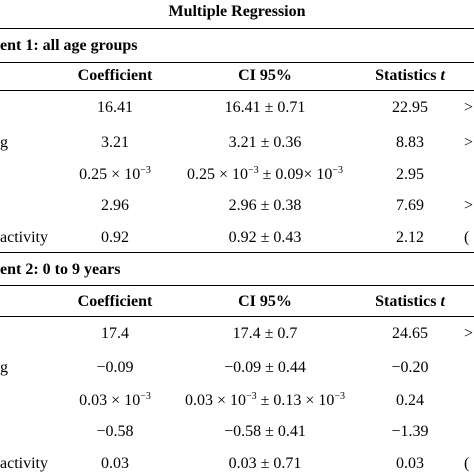 This screenshot has height=474, width=474. I want to click on table-cell-ci: 0.92 ± 0.43, so click(265, 237).